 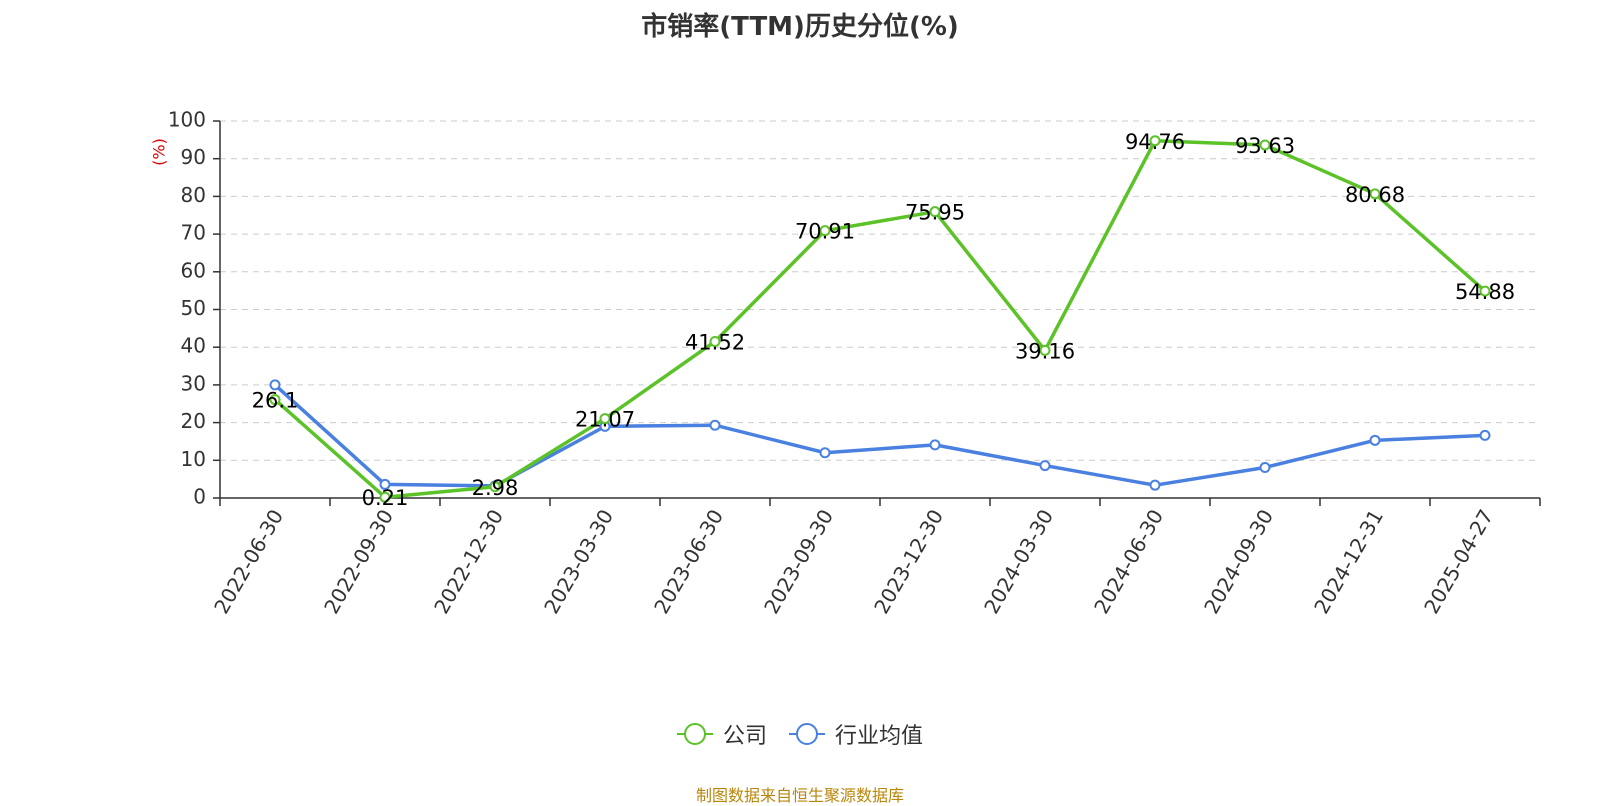 What do you see at coordinates (193, 459) in the screenshot?
I see `y-tick-label: 10` at bounding box center [193, 459].